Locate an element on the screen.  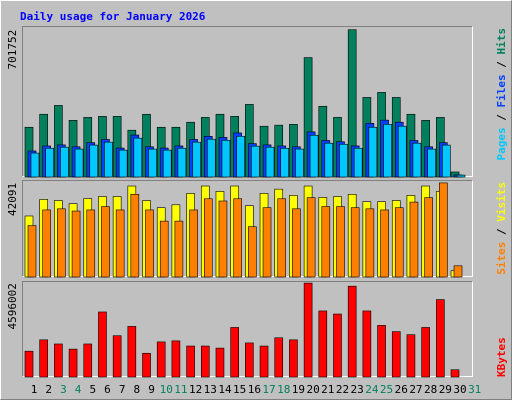
x-tick-label: 9 is located at coordinates (151, 389).